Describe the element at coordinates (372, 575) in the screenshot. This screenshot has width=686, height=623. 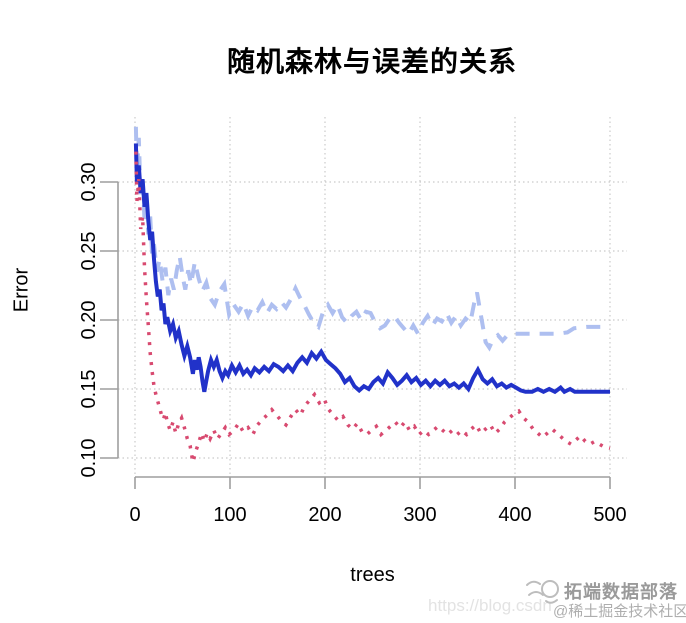
I see `x-axis-label: trees` at that location.